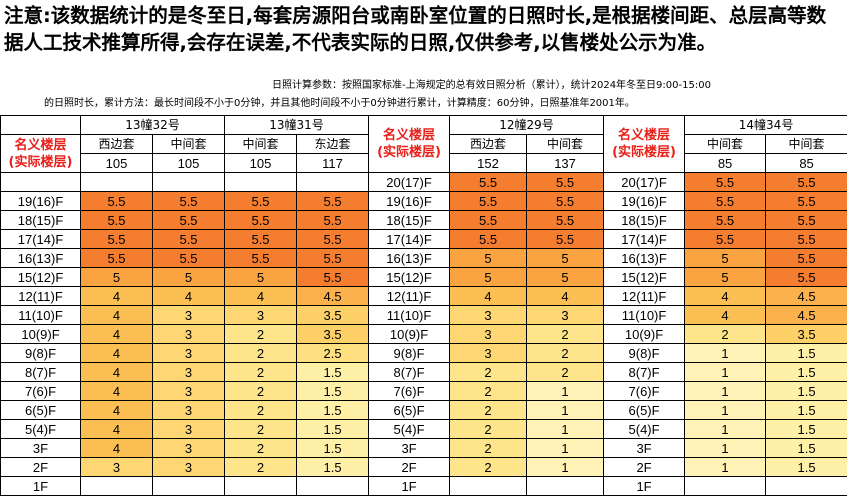 This screenshot has width=847, height=498. What do you see at coordinates (40, 296) in the screenshot?
I see `floor-label: 12(11)F` at bounding box center [40, 296].